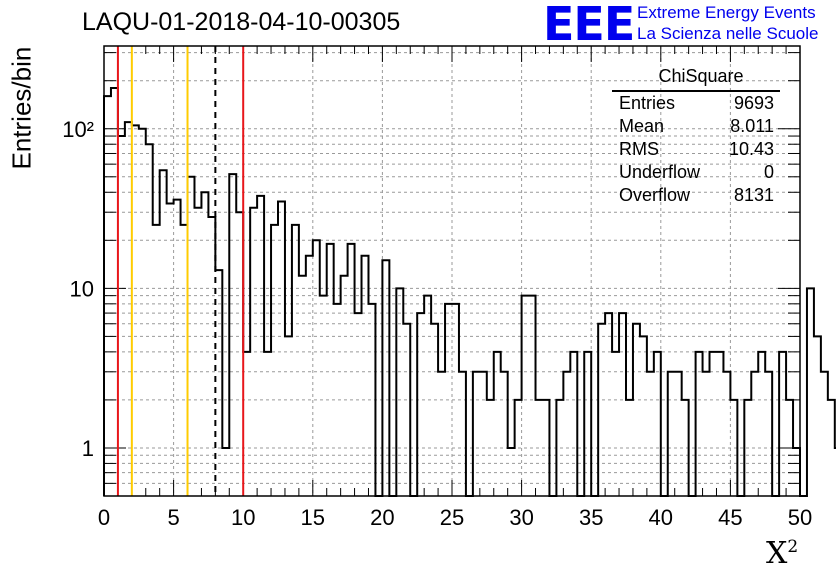 Image resolution: width=836 pixels, height=572 pixels. What do you see at coordinates (730, 517) in the screenshot?
I see `x-tick-label: 45` at bounding box center [730, 517].